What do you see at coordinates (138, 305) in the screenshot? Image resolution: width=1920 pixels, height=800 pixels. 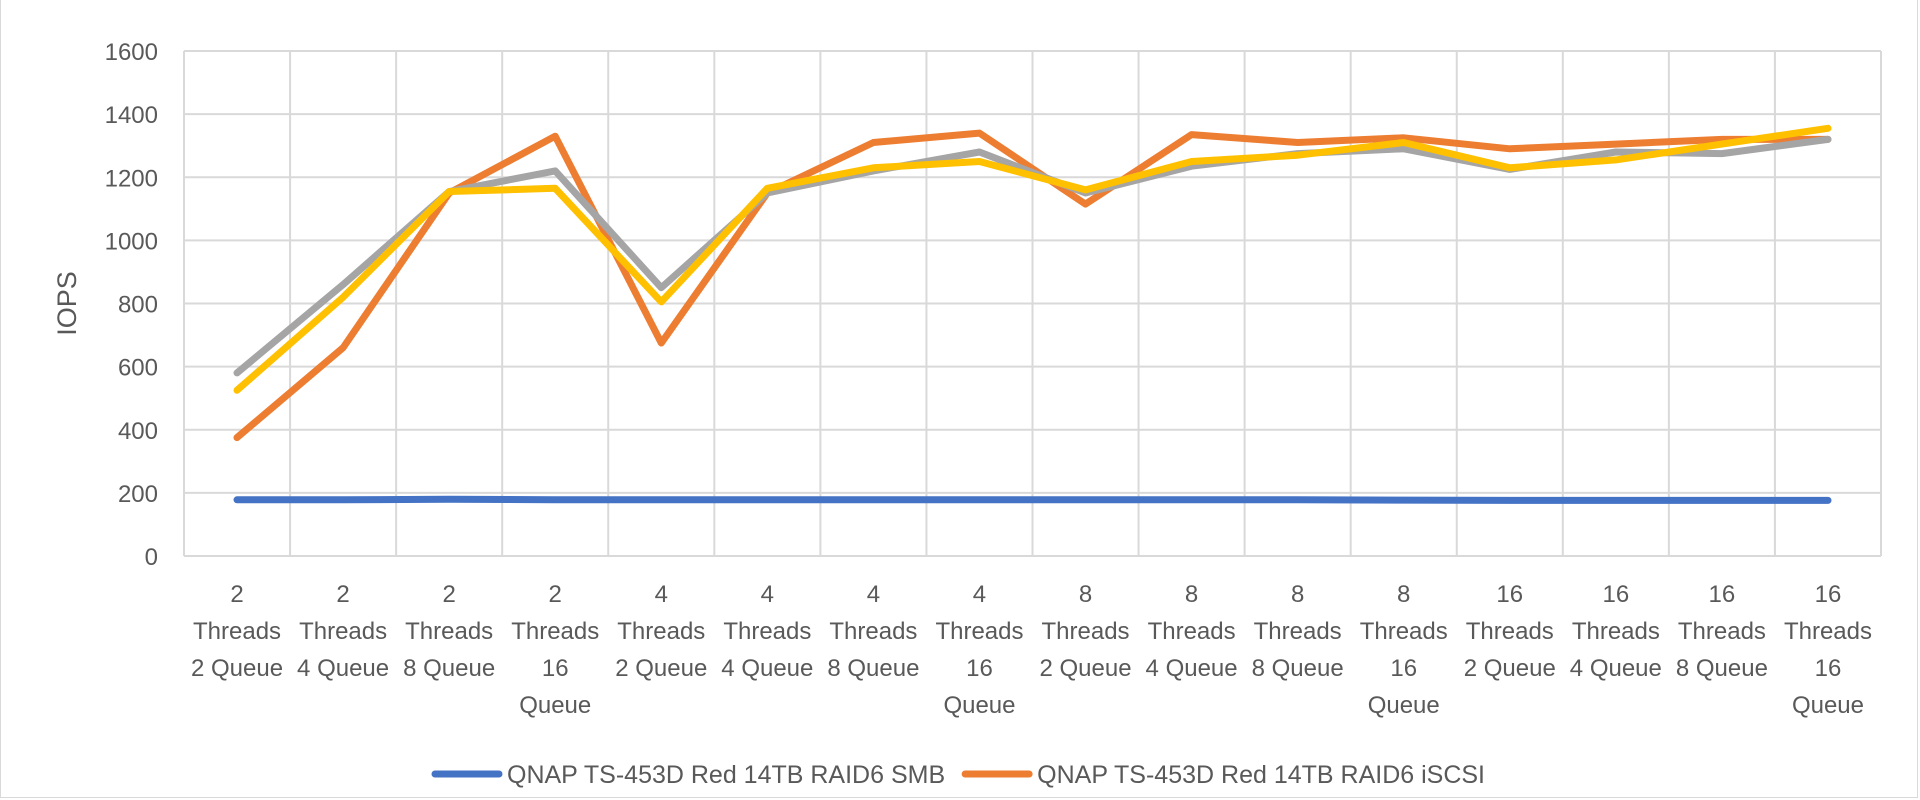 I see `y-tick-label: 800` at bounding box center [138, 305].